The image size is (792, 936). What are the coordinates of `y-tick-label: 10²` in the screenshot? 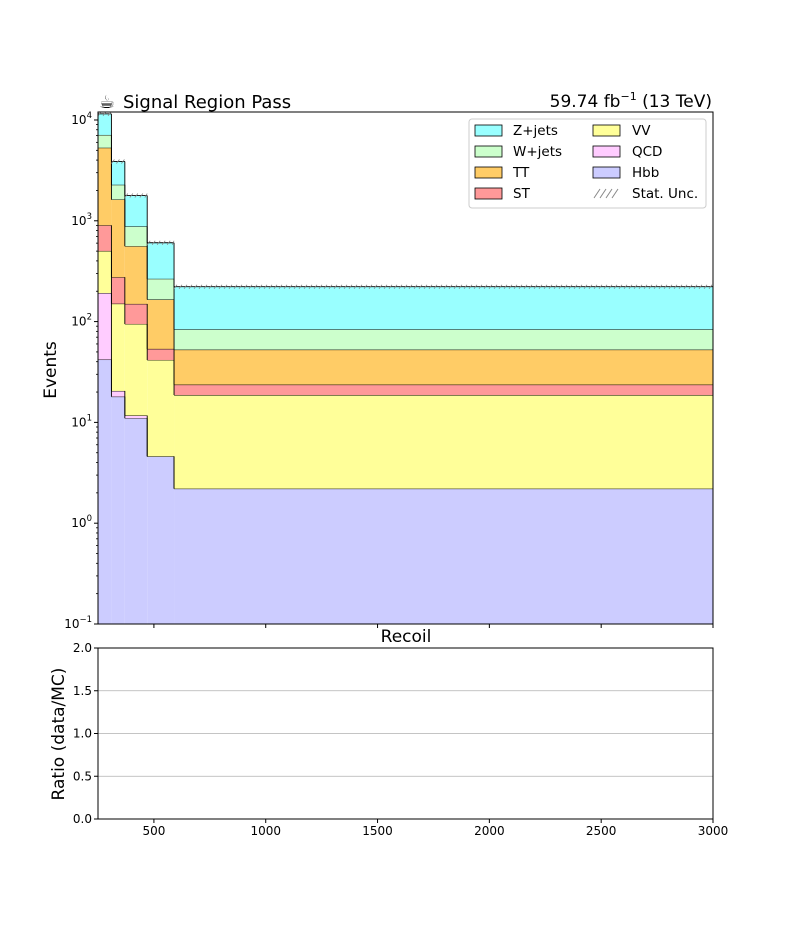 It's located at (81, 321).